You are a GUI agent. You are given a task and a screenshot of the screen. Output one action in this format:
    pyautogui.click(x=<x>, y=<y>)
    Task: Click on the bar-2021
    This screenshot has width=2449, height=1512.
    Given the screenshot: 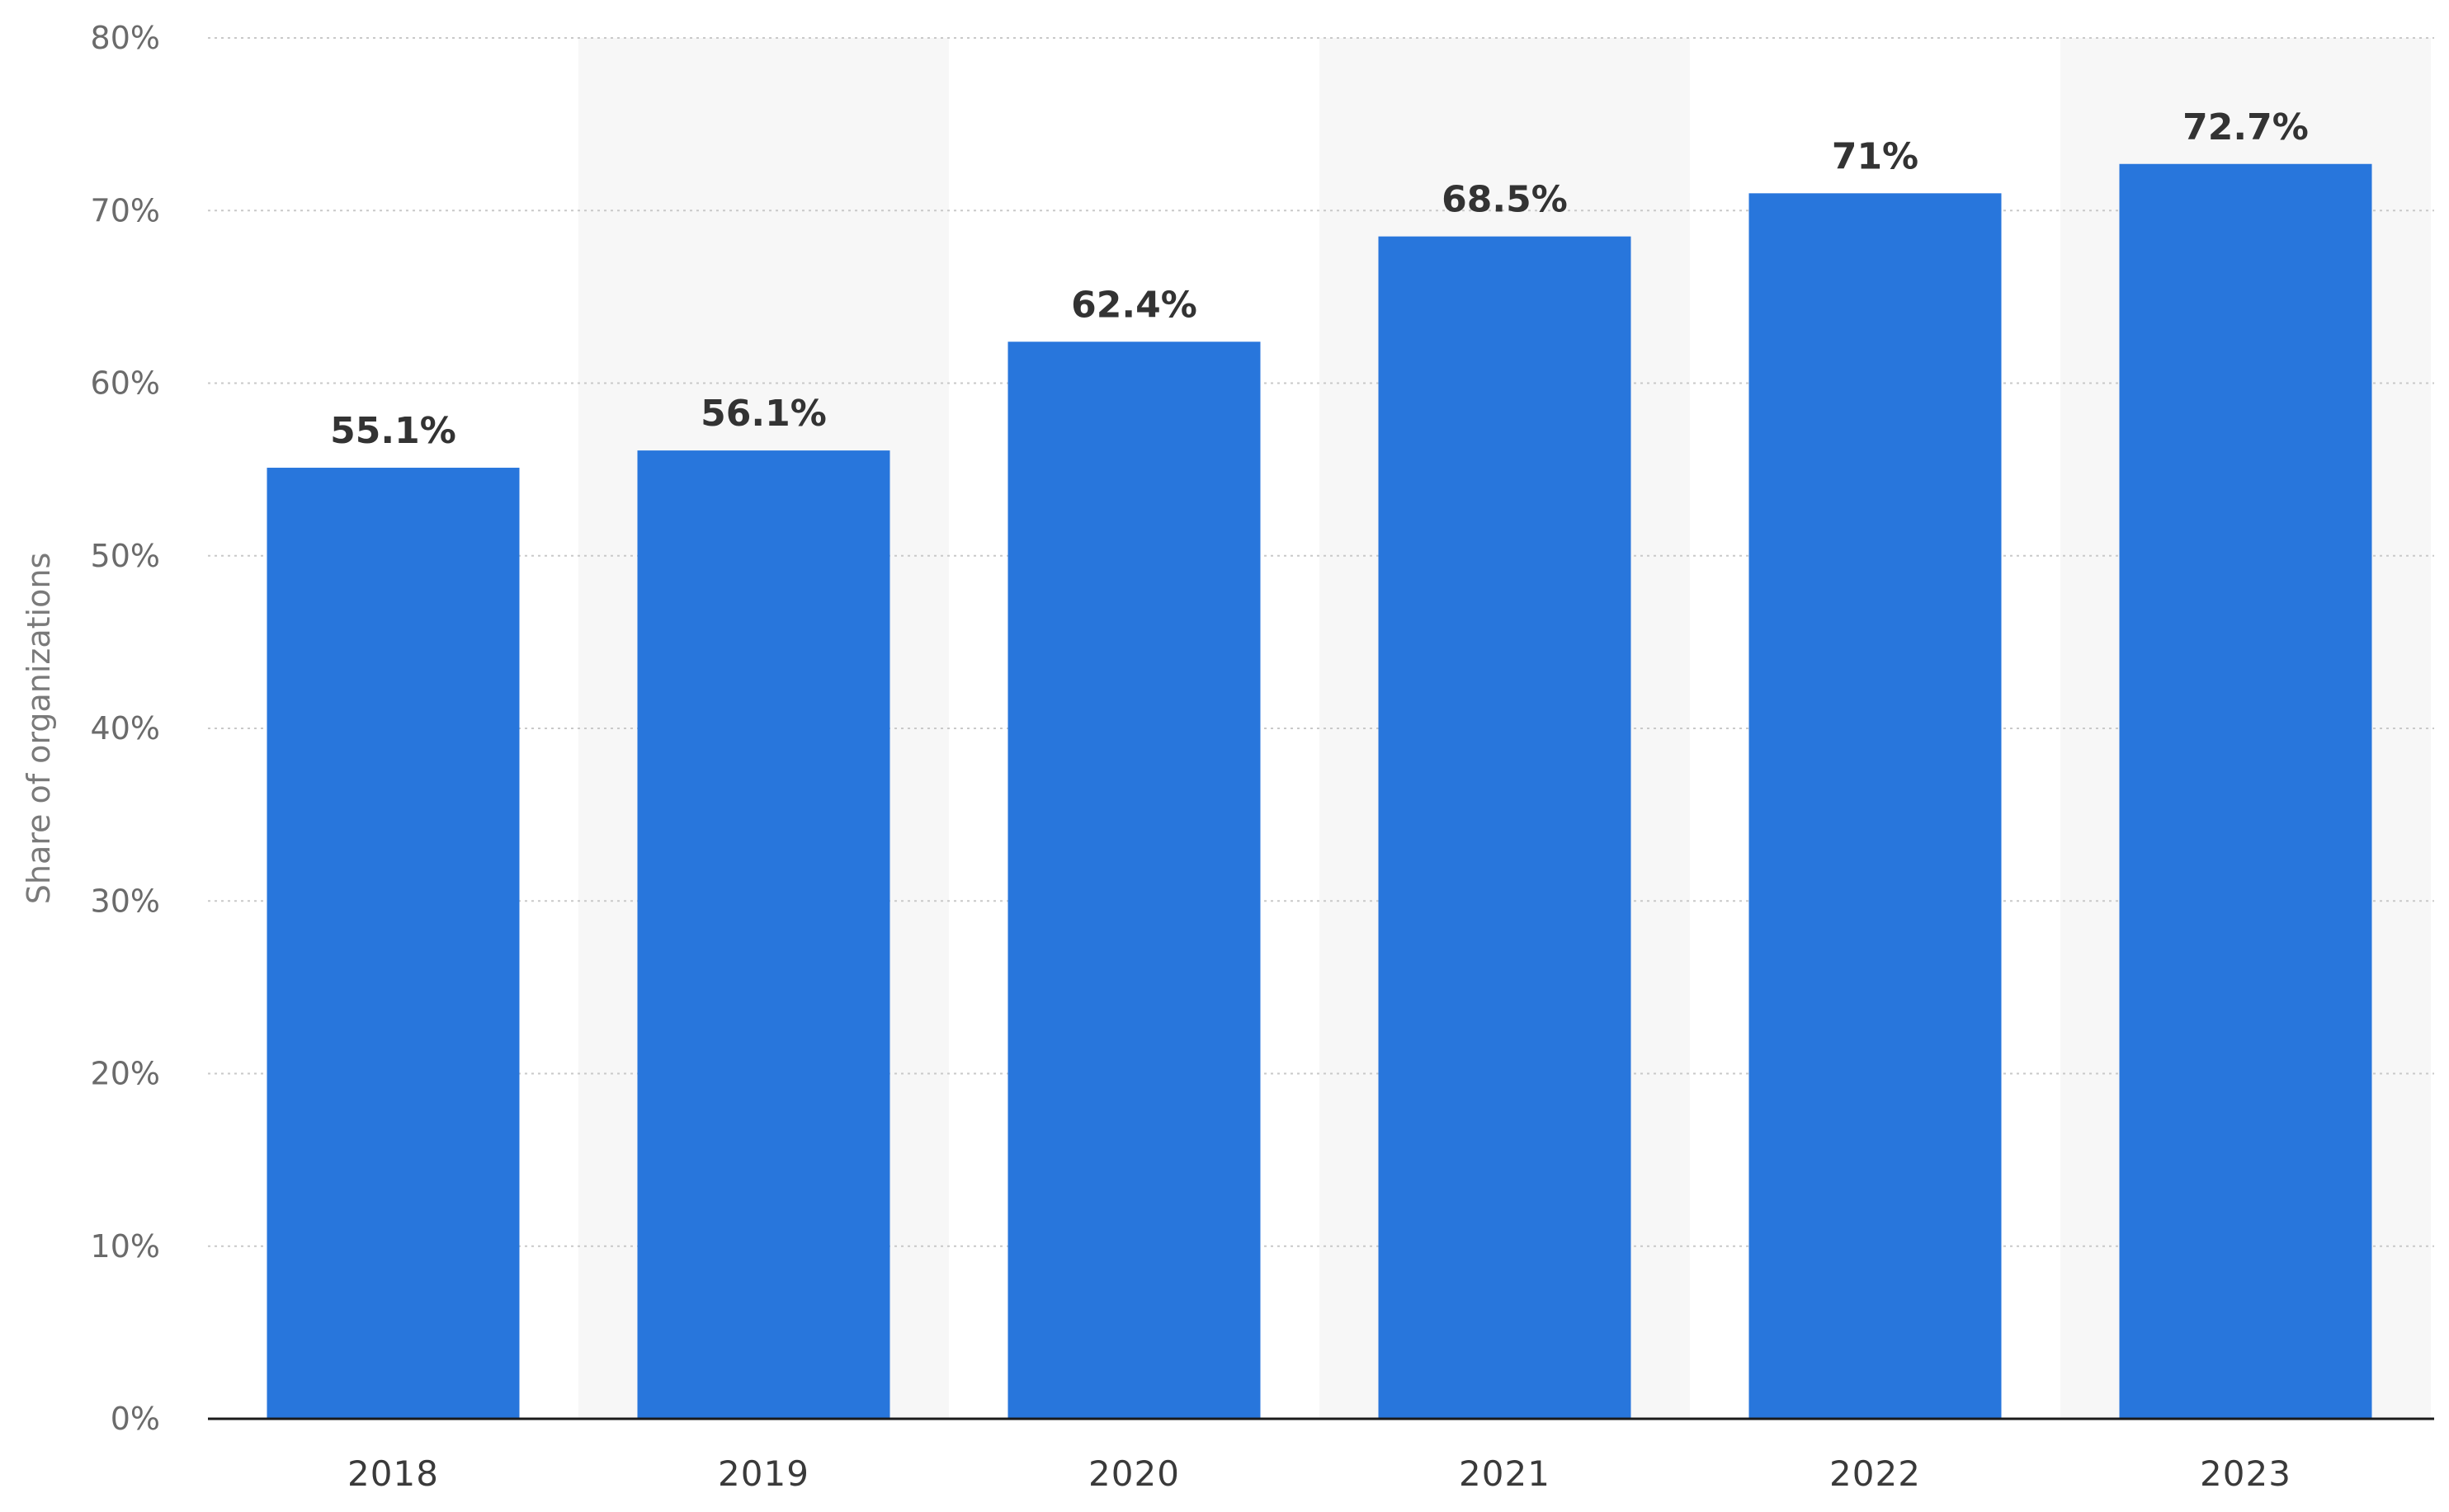 What is the action you would take?
    pyautogui.click(x=1504, y=828)
    